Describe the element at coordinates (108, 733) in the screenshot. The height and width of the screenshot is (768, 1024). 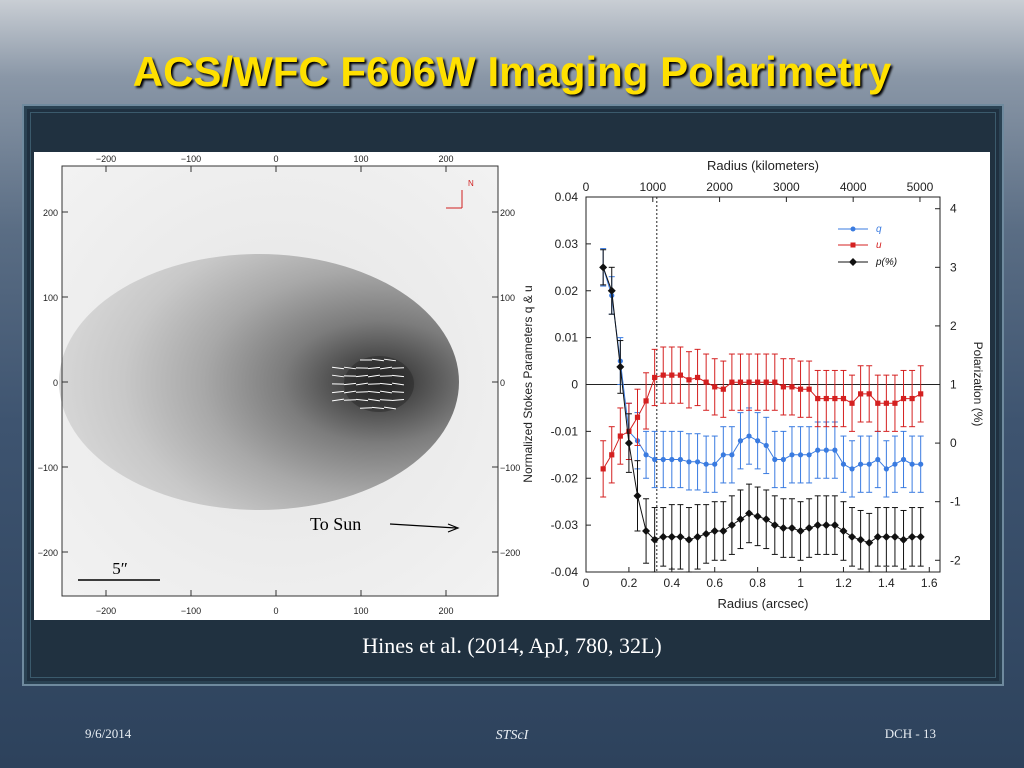
I see `footer-date: 9/6/2014` at that location.